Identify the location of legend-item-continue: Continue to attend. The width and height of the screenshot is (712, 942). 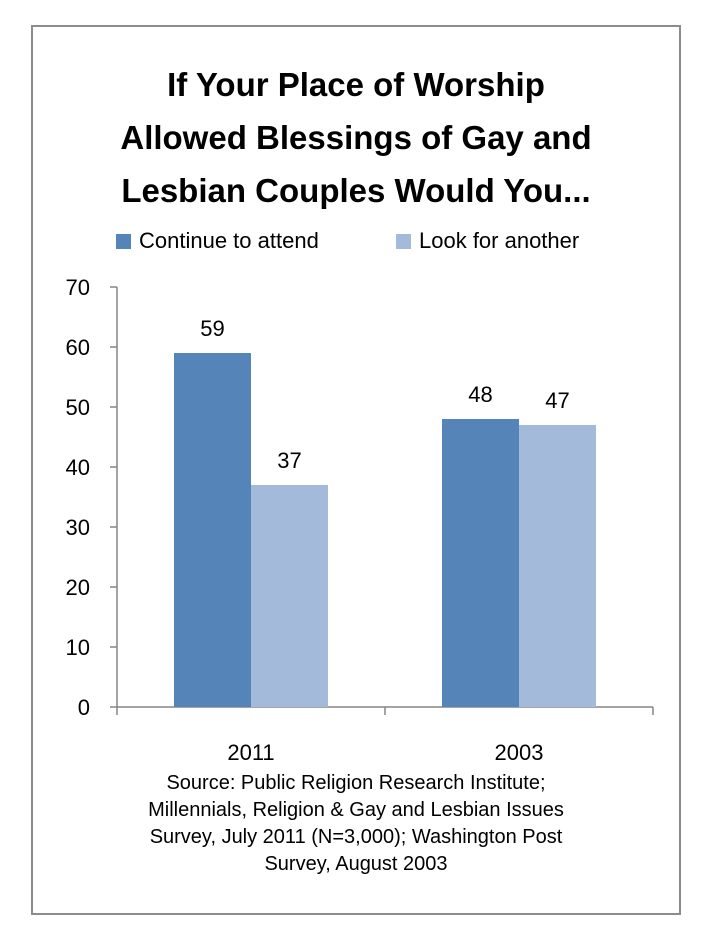
(217, 241).